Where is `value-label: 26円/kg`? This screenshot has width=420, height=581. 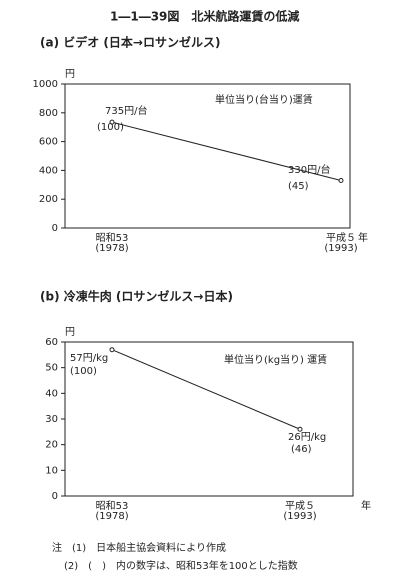 value-label: 26円/kg is located at coordinates (307, 437).